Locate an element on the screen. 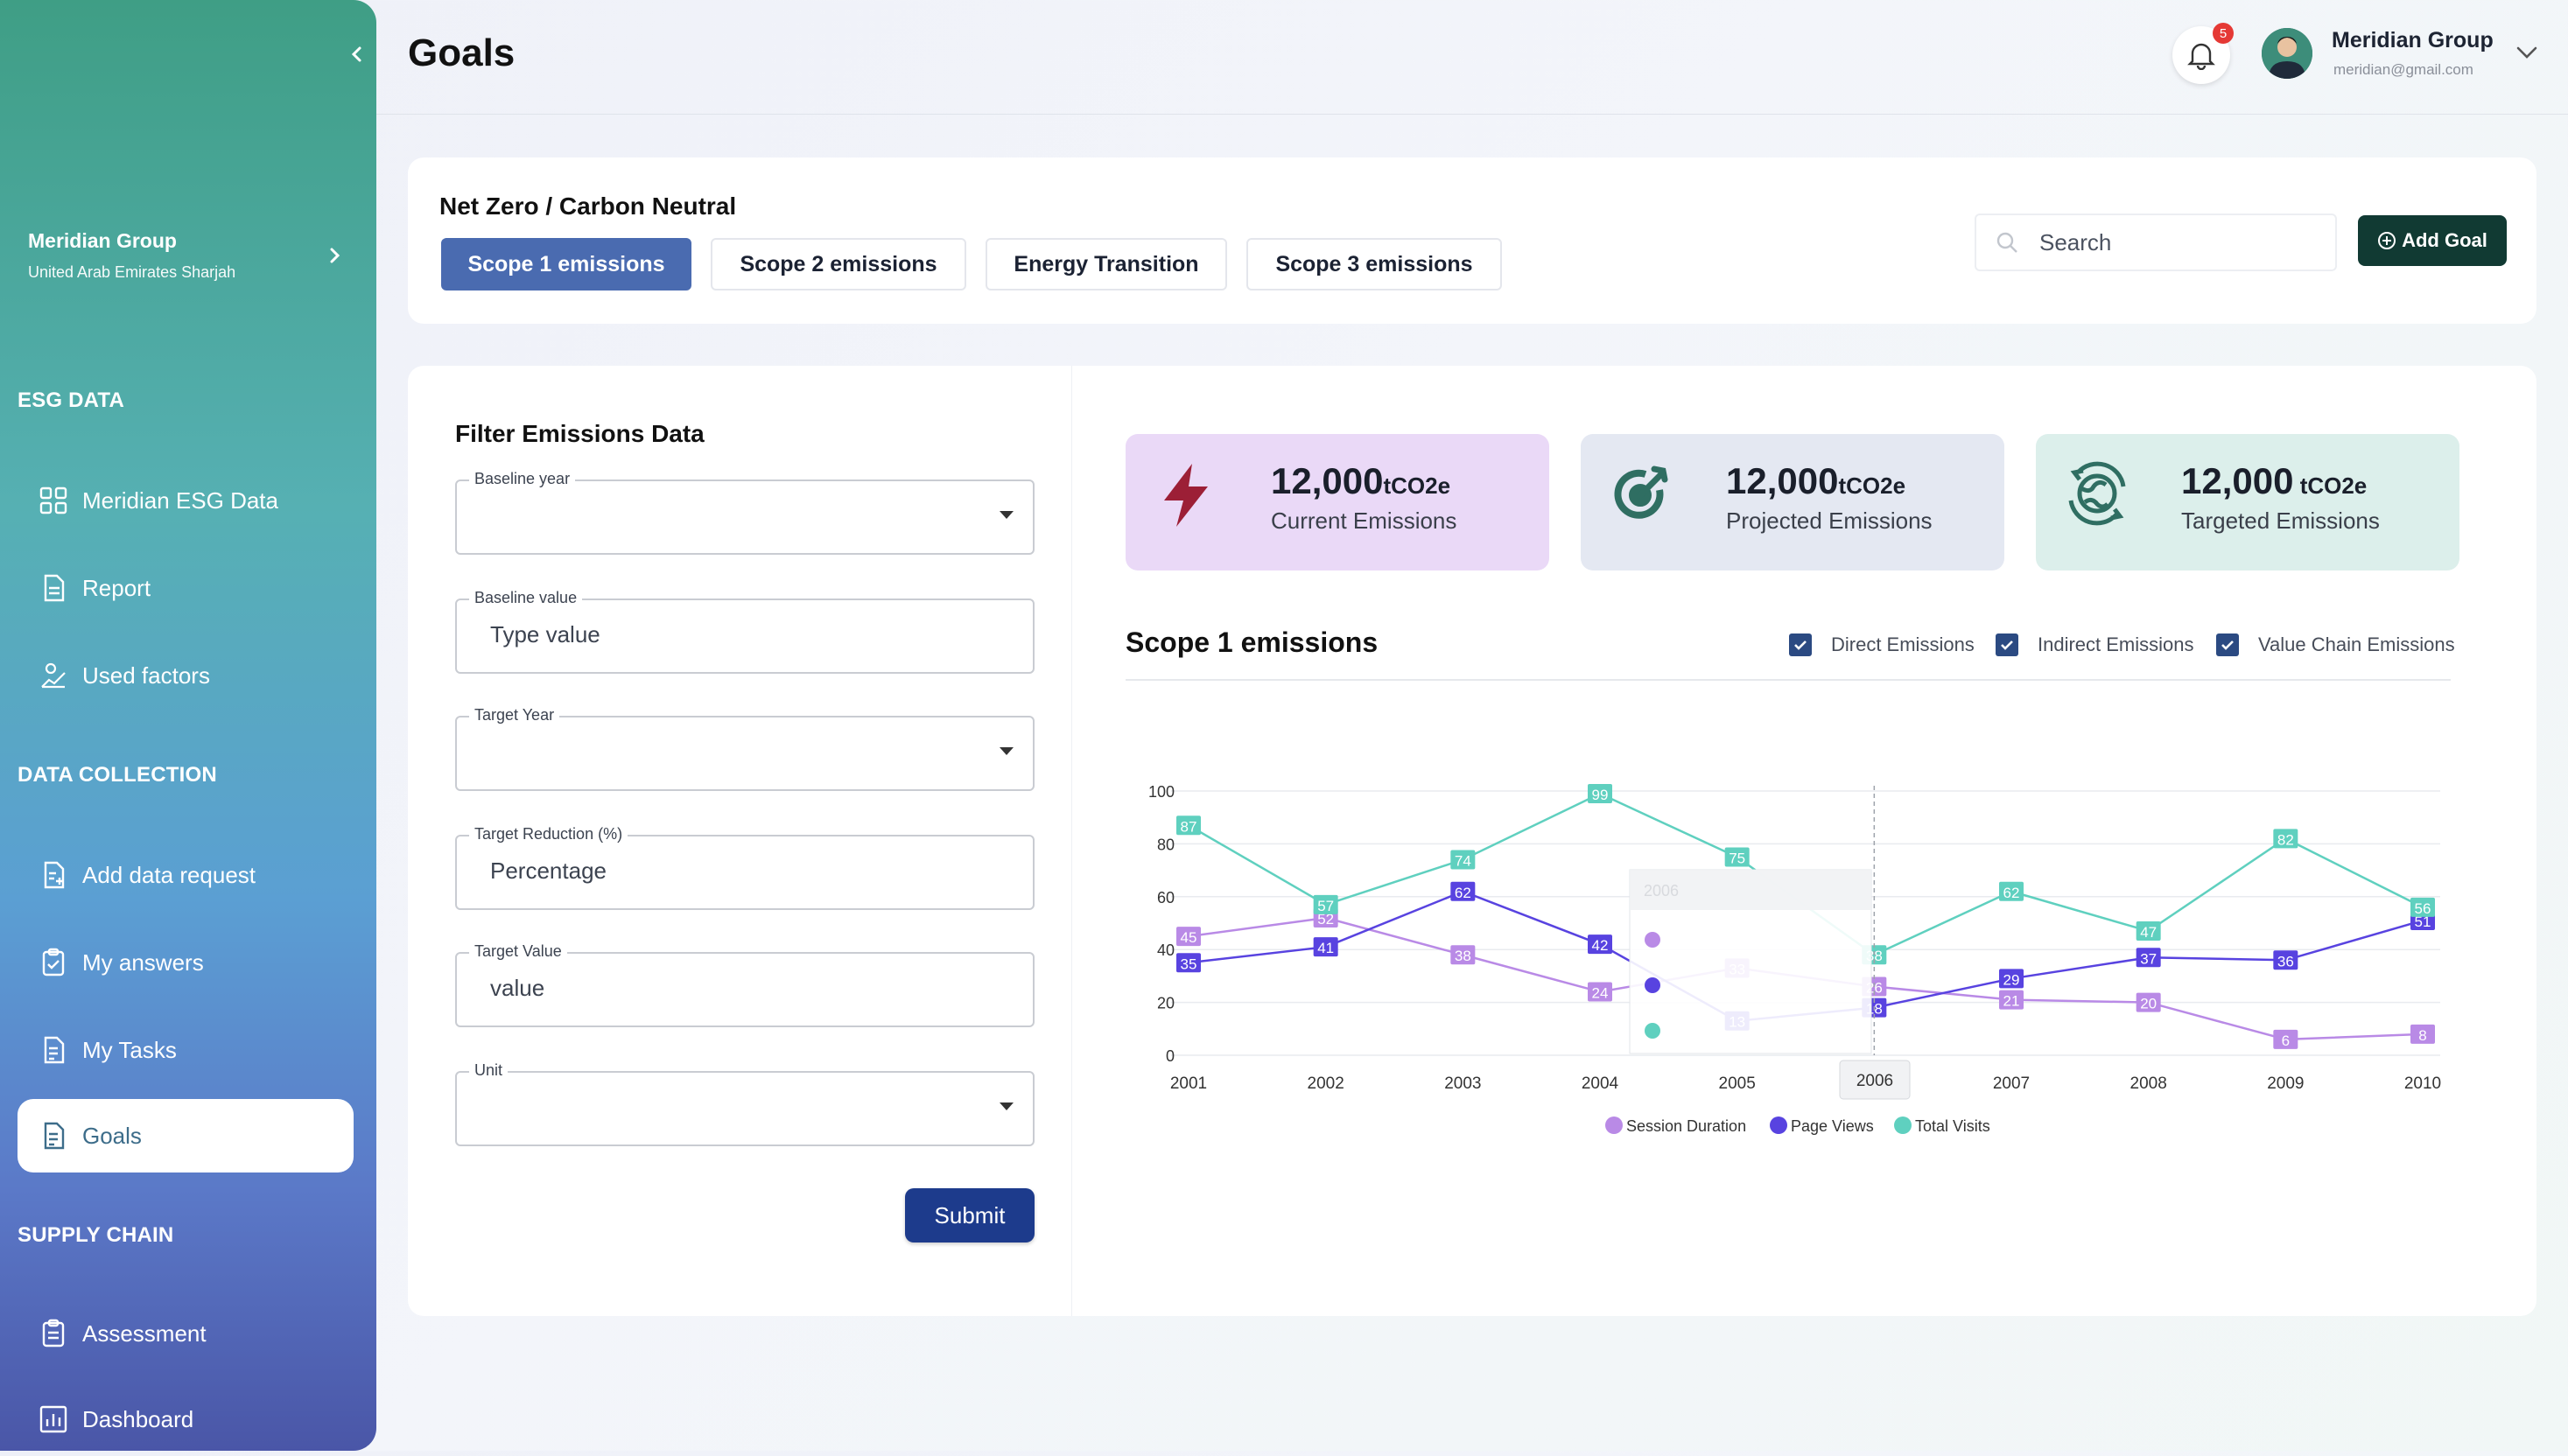 The image size is (2568, 1456). data-label: 37 is located at coordinates (2148, 958).